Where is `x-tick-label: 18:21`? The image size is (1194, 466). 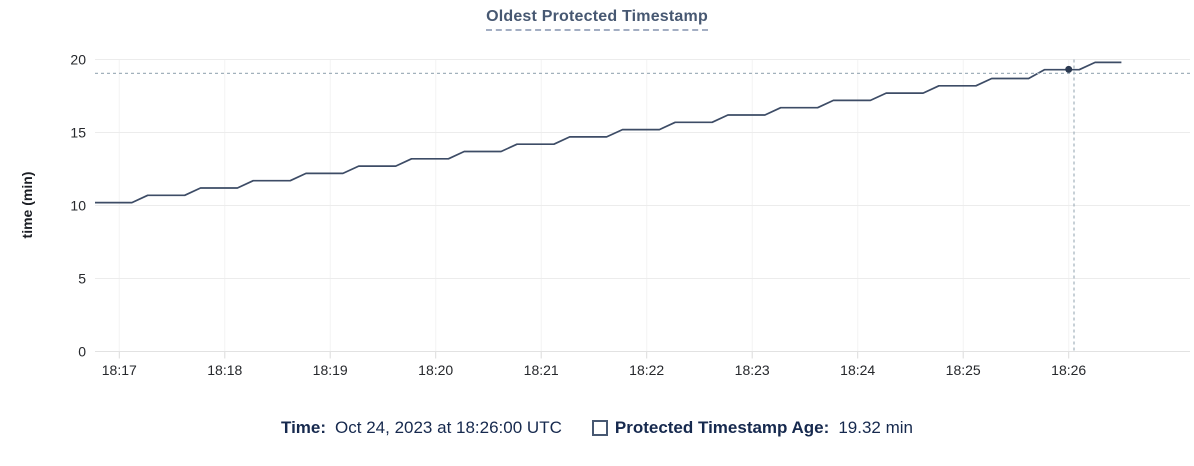
x-tick-label: 18:21 is located at coordinates (541, 370).